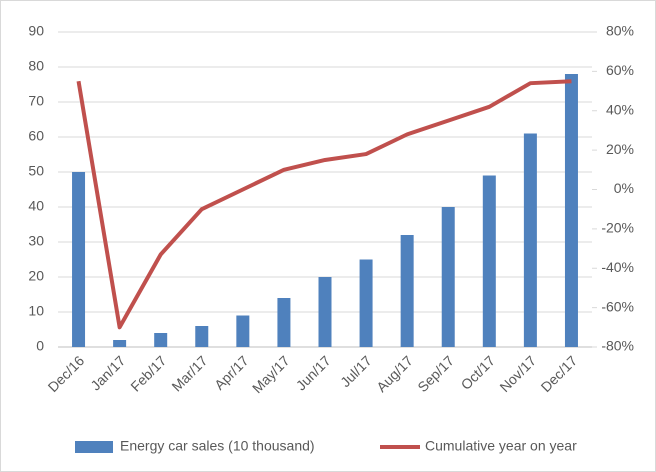 This screenshot has width=656, height=472. I want to click on y-tick-label: 90, so click(36, 31).